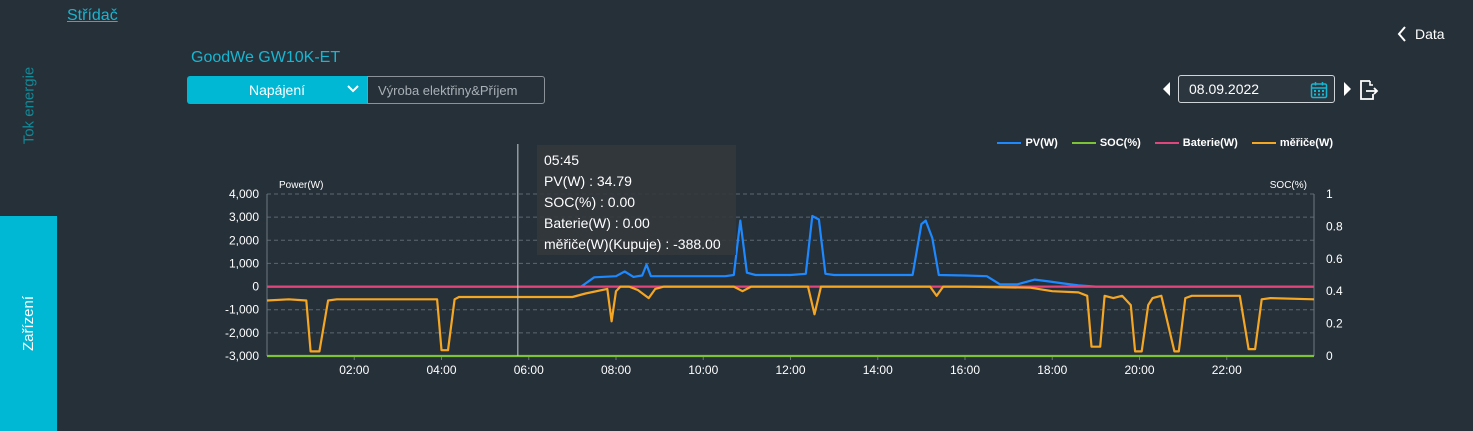 Image resolution: width=1473 pixels, height=431 pixels. What do you see at coordinates (354, 370) in the screenshot?
I see `x-tick-label: 02:00` at bounding box center [354, 370].